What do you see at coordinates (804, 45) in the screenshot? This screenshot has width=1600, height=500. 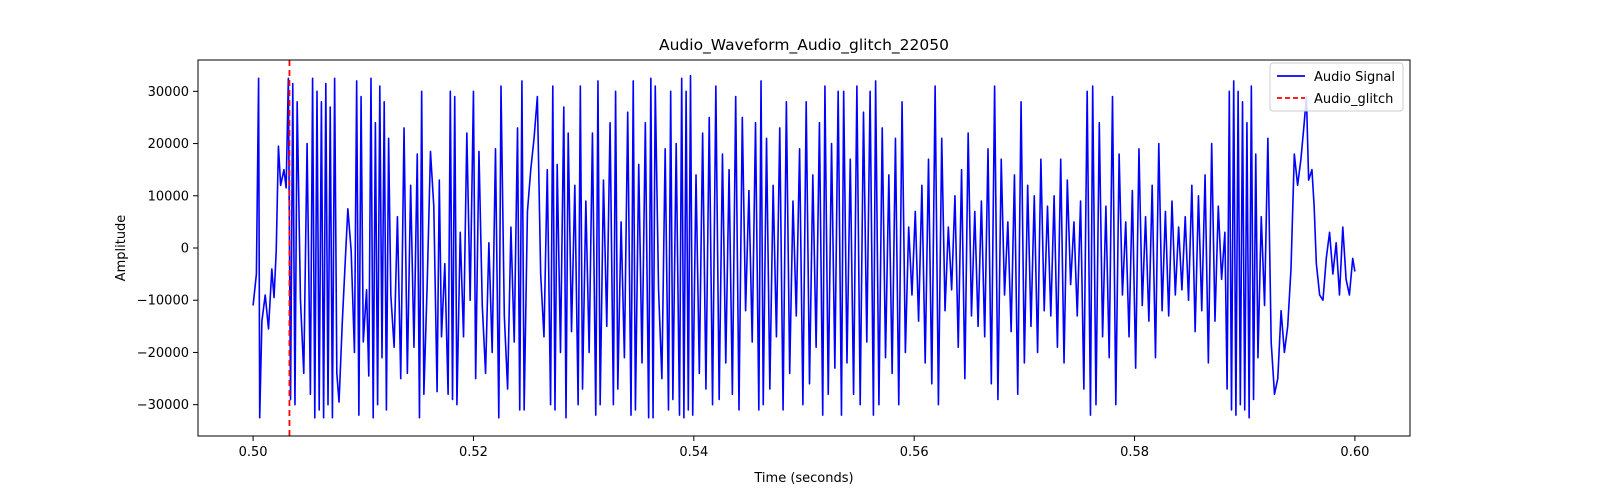 I see `chart-title: Audio_Waveform_Audio_glitch_22050` at bounding box center [804, 45].